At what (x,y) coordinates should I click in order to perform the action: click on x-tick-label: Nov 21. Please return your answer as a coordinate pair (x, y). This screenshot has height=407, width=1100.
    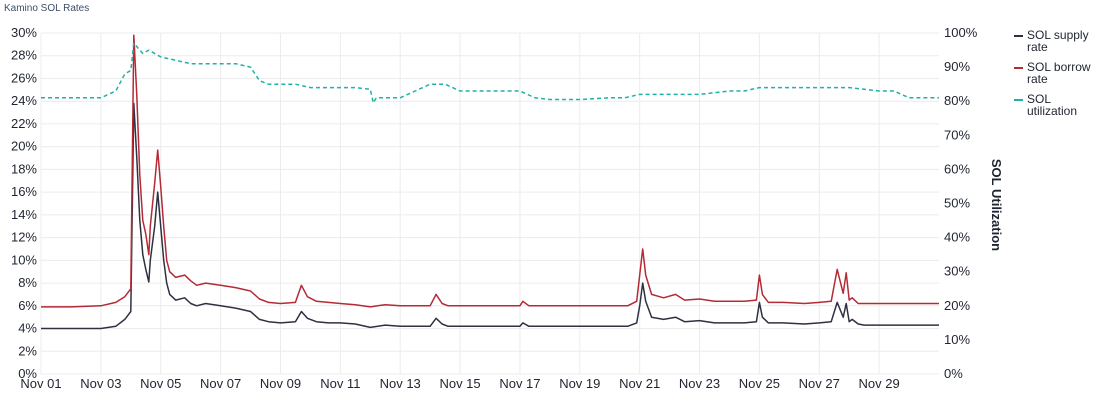
    Looking at the image, I should click on (639, 383).